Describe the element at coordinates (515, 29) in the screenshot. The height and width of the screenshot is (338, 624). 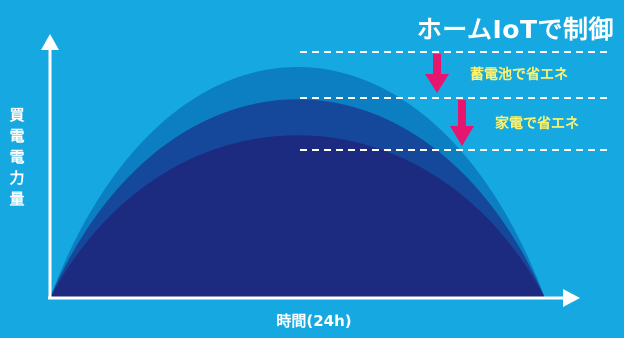
I see `diagram-title: ホームIoTで制御` at that location.